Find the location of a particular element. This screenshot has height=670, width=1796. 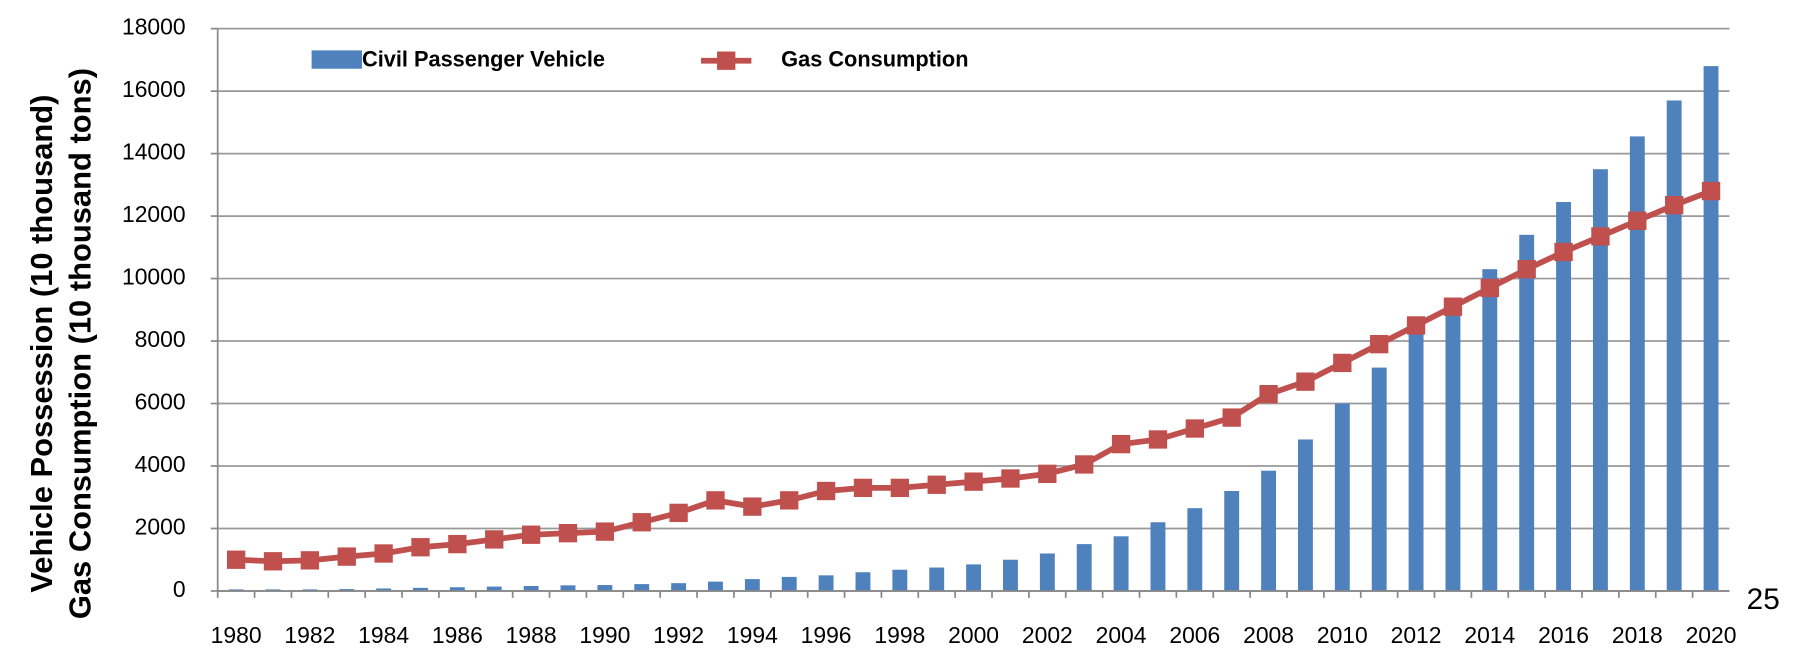

x-tick-label: 1982 is located at coordinates (309, 635).